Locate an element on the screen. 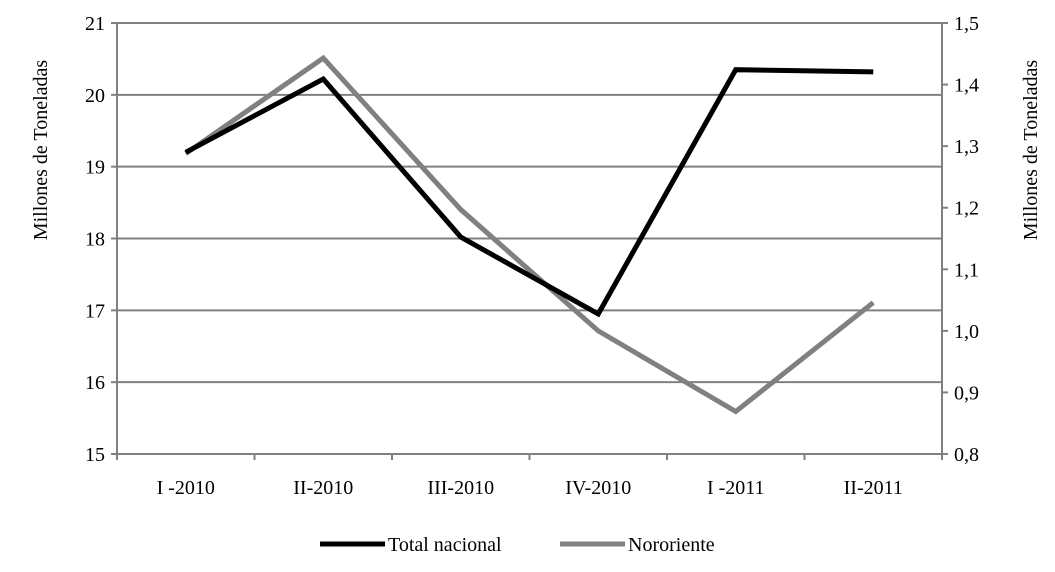 This screenshot has width=1055, height=572. right-tick-label: 1,0 is located at coordinates (966, 332).